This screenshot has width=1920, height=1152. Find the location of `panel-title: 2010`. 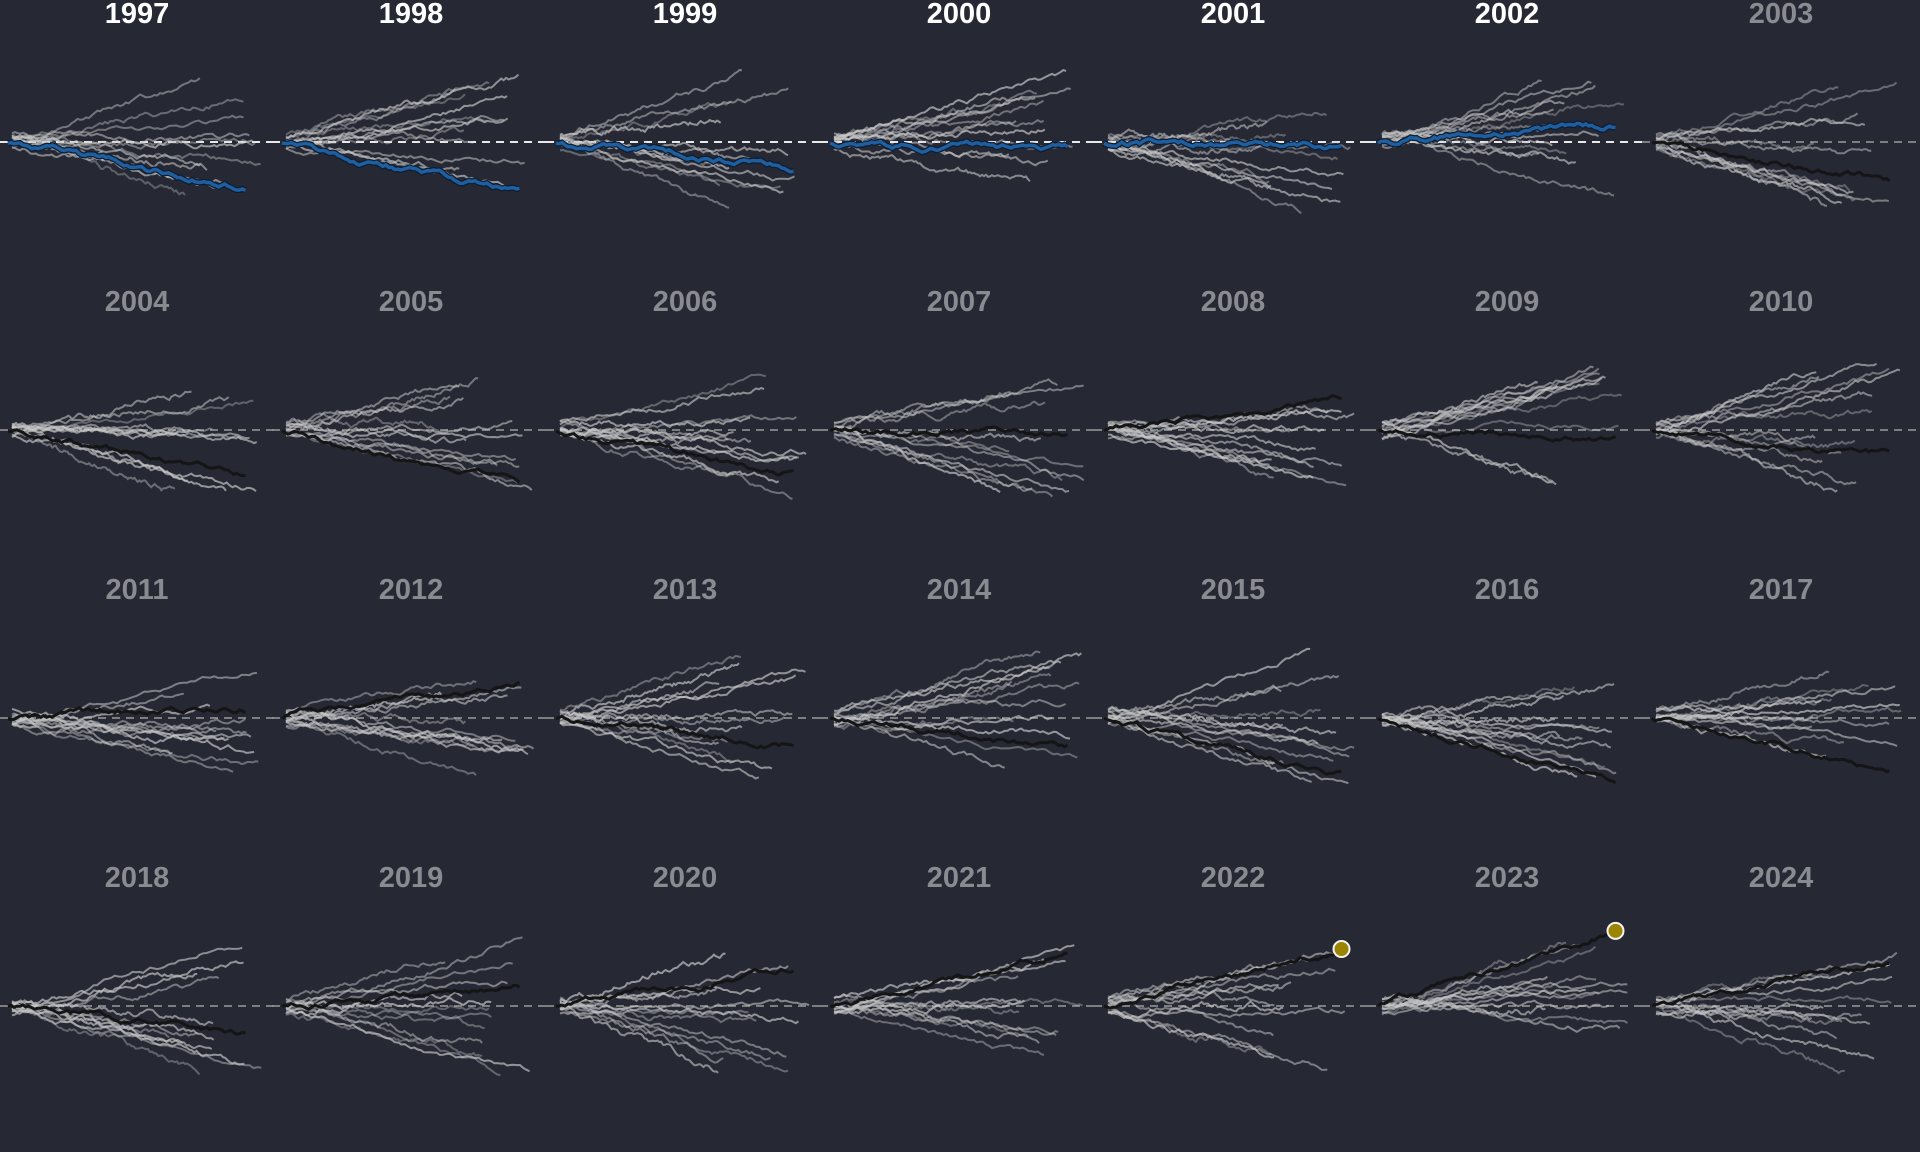

panel-title: 2010 is located at coordinates (1781, 302).